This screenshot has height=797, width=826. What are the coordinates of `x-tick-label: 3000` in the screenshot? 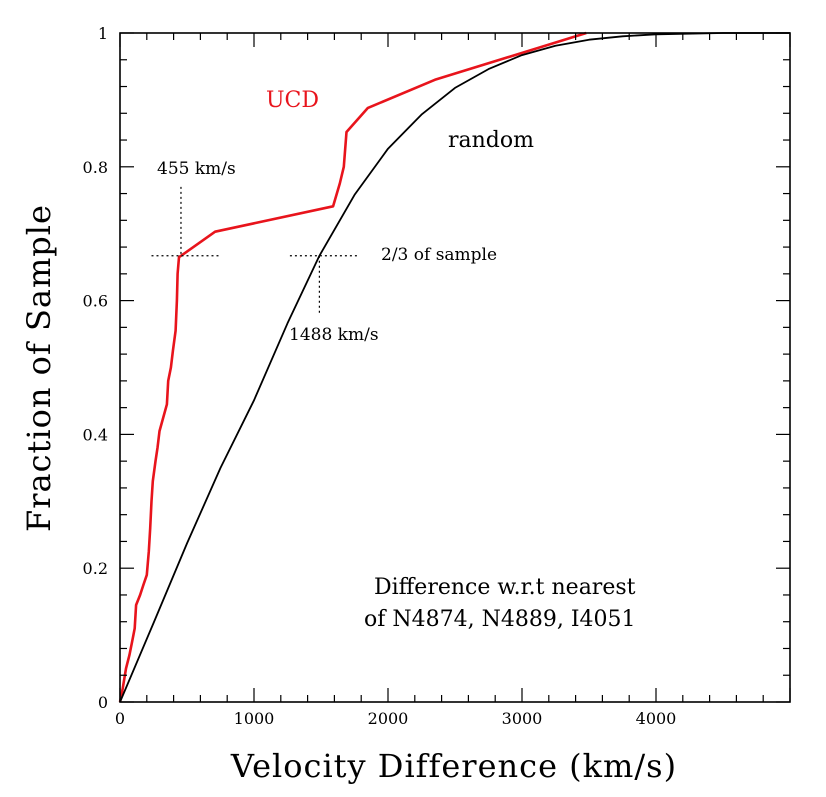 It's located at (522, 718).